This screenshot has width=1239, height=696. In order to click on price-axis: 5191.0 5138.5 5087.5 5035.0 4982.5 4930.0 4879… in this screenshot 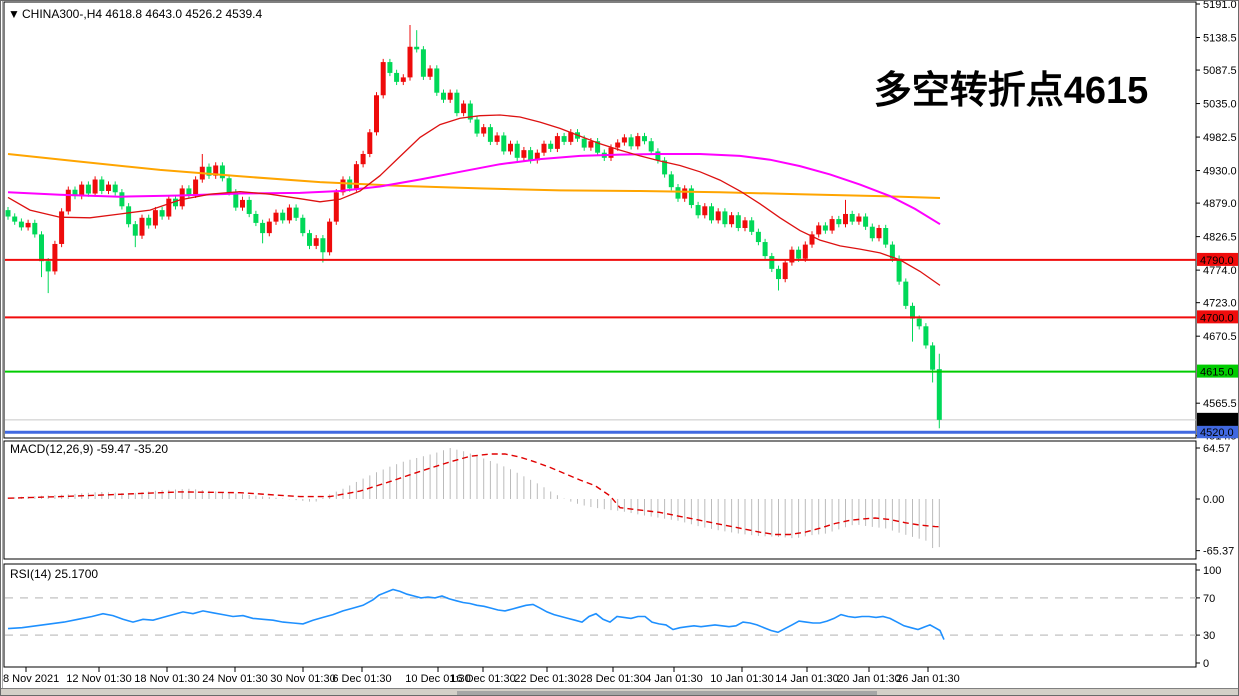, I will do `click(1217, 221)`.